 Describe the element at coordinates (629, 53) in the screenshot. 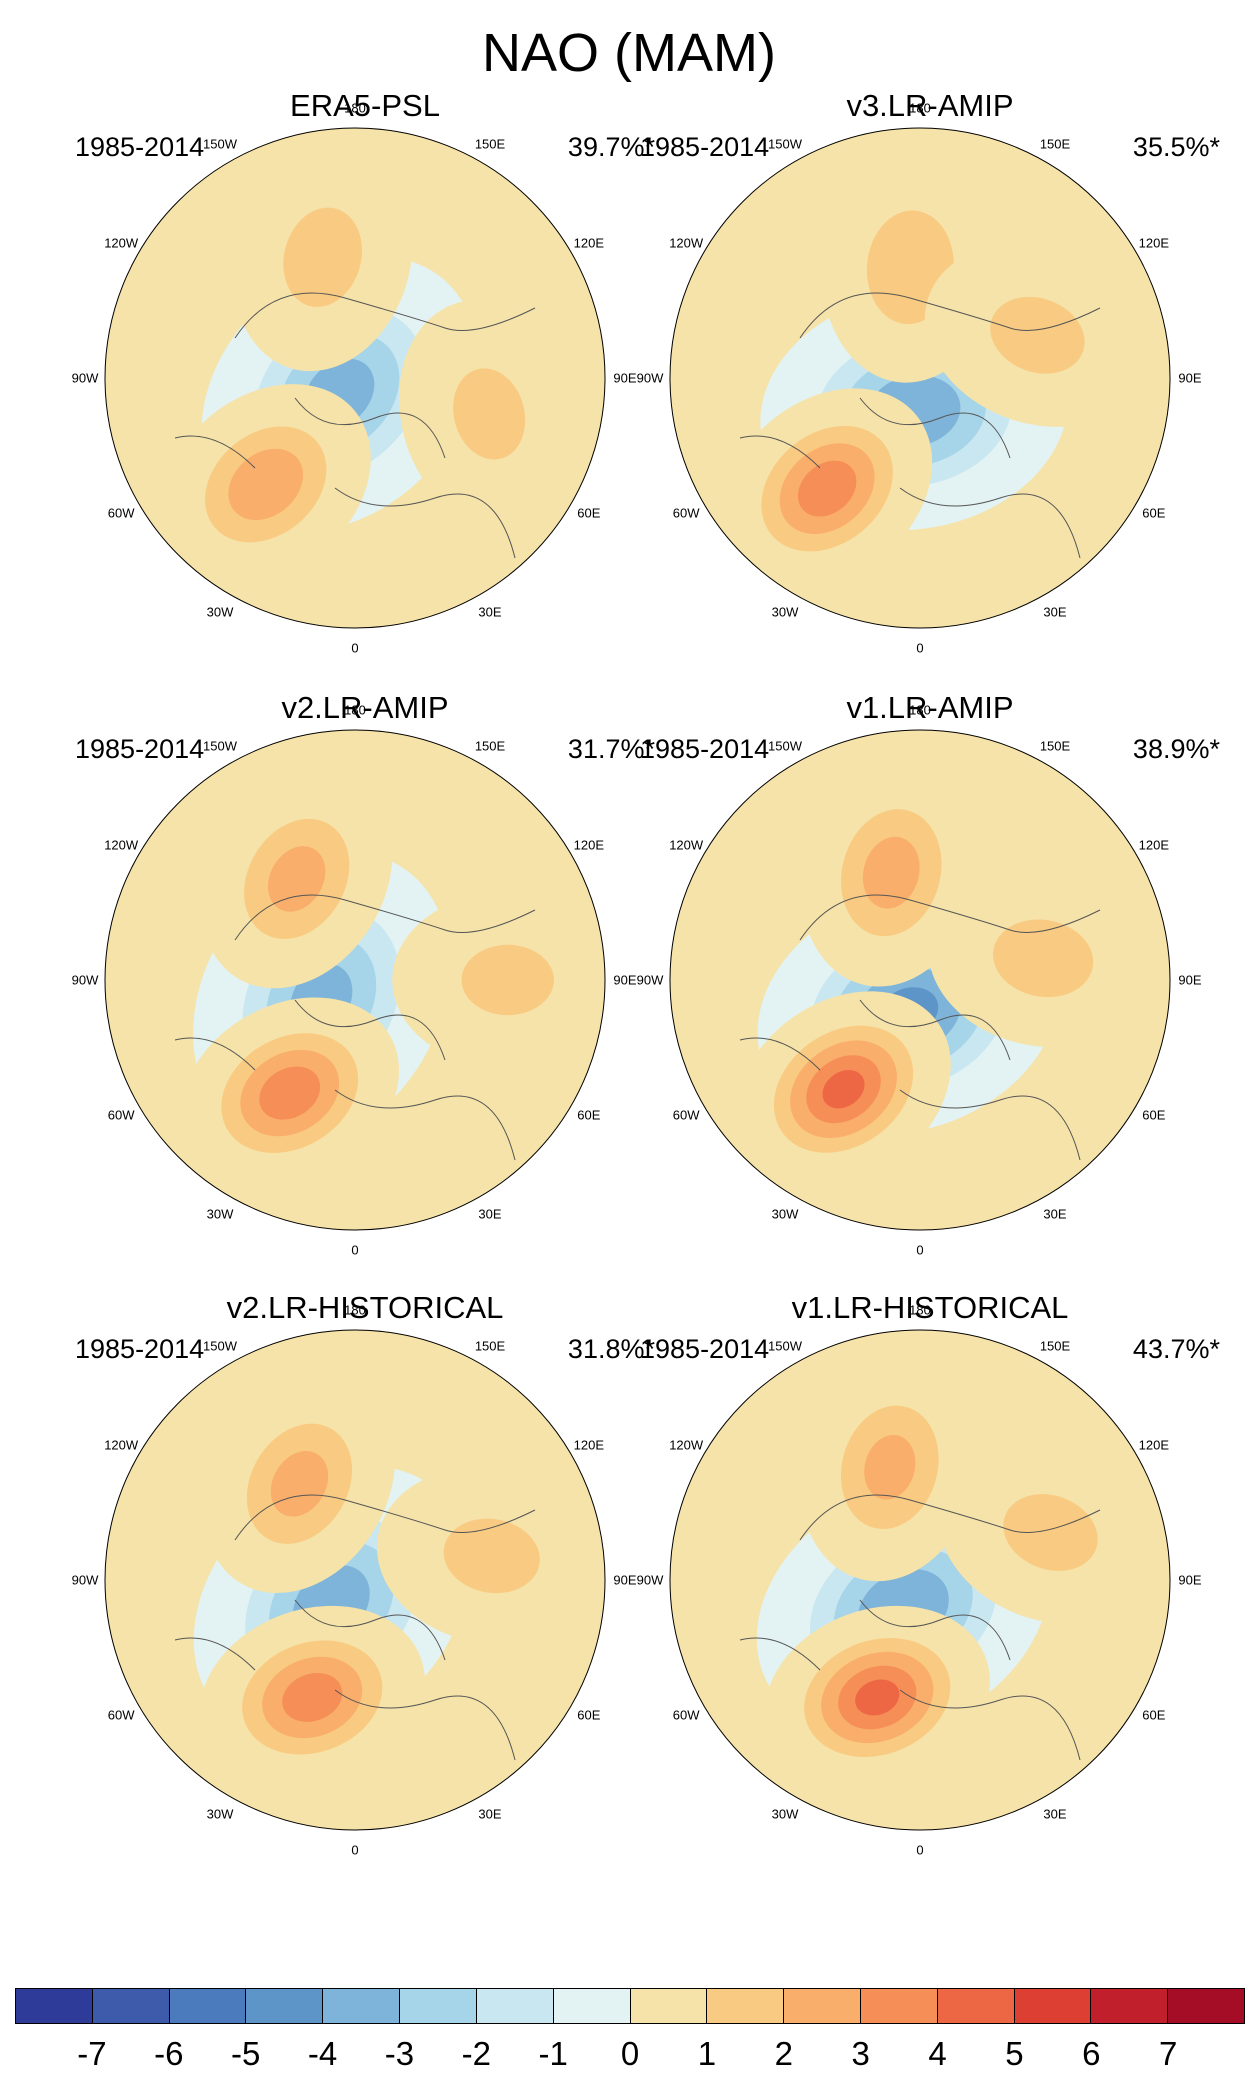

I see `figure-title: NAO (MAM)` at that location.